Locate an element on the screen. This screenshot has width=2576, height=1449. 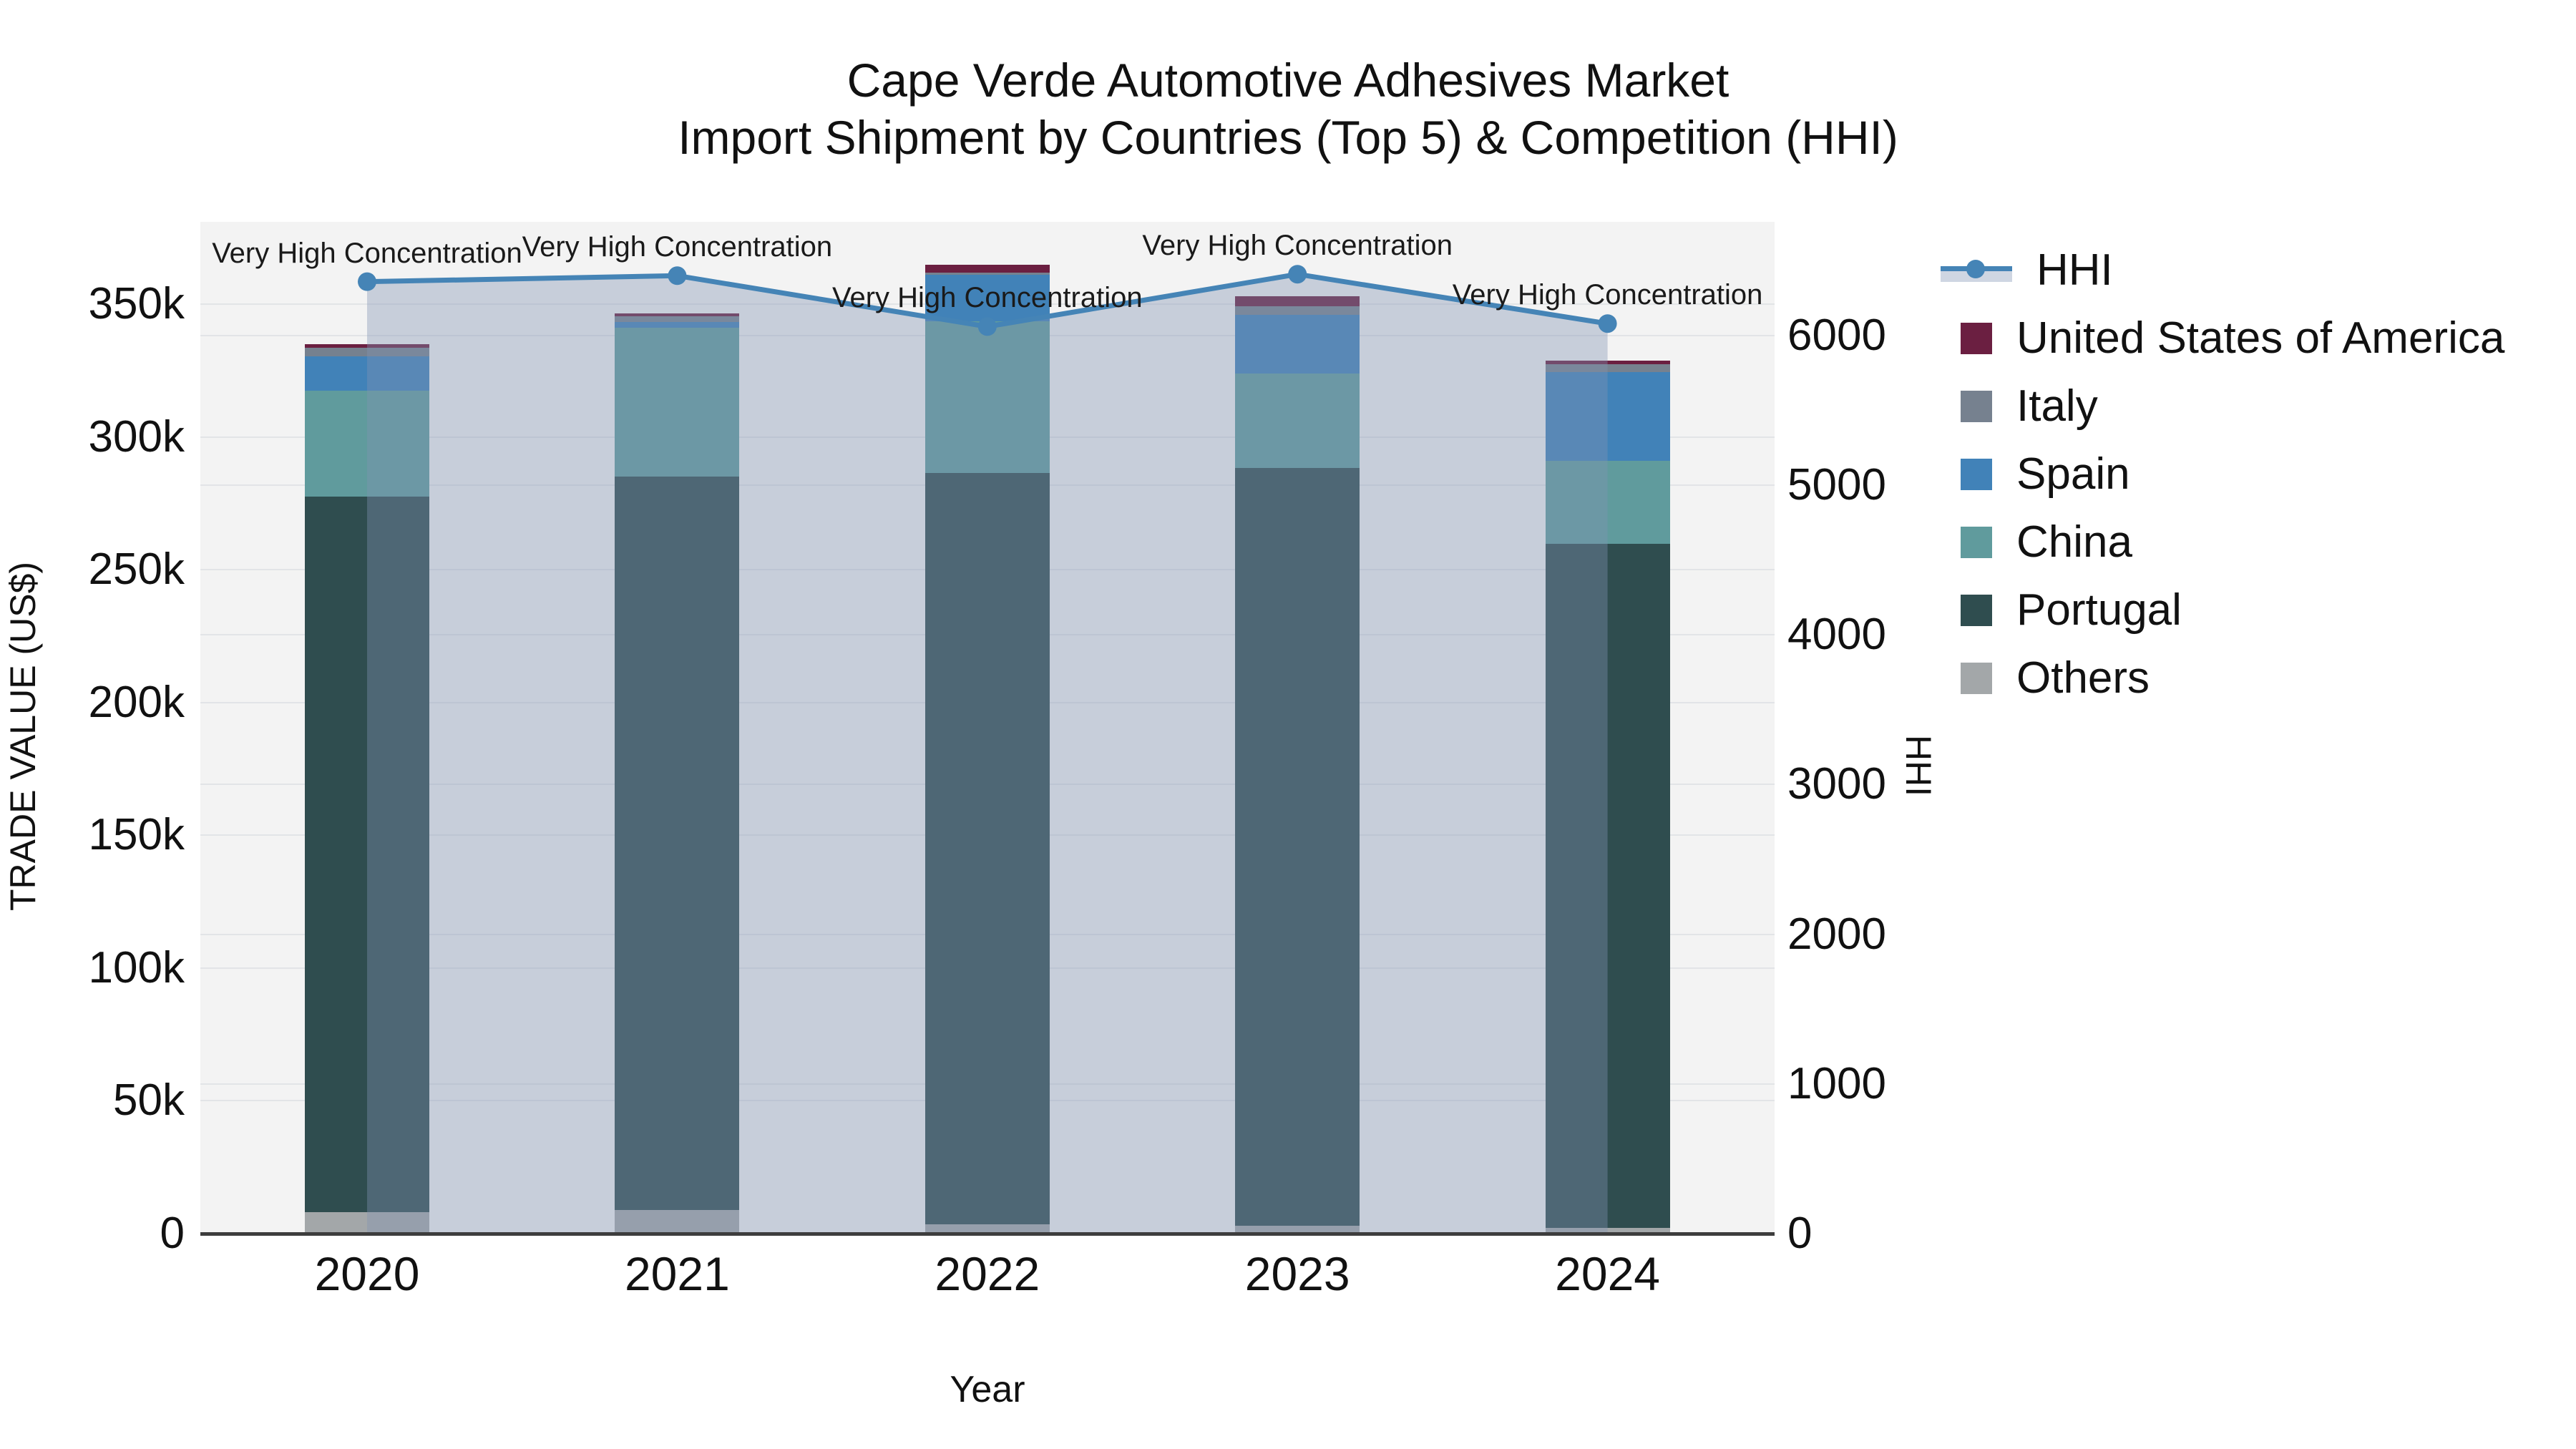
annotation-2022: Very High Concentration is located at coordinates (987, 298).